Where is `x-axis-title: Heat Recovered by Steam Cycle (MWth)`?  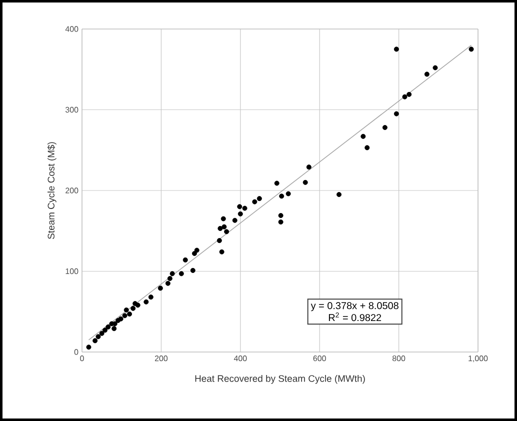
x-axis-title: Heat Recovered by Steam Cycle (MWth) is located at coordinates (280, 379).